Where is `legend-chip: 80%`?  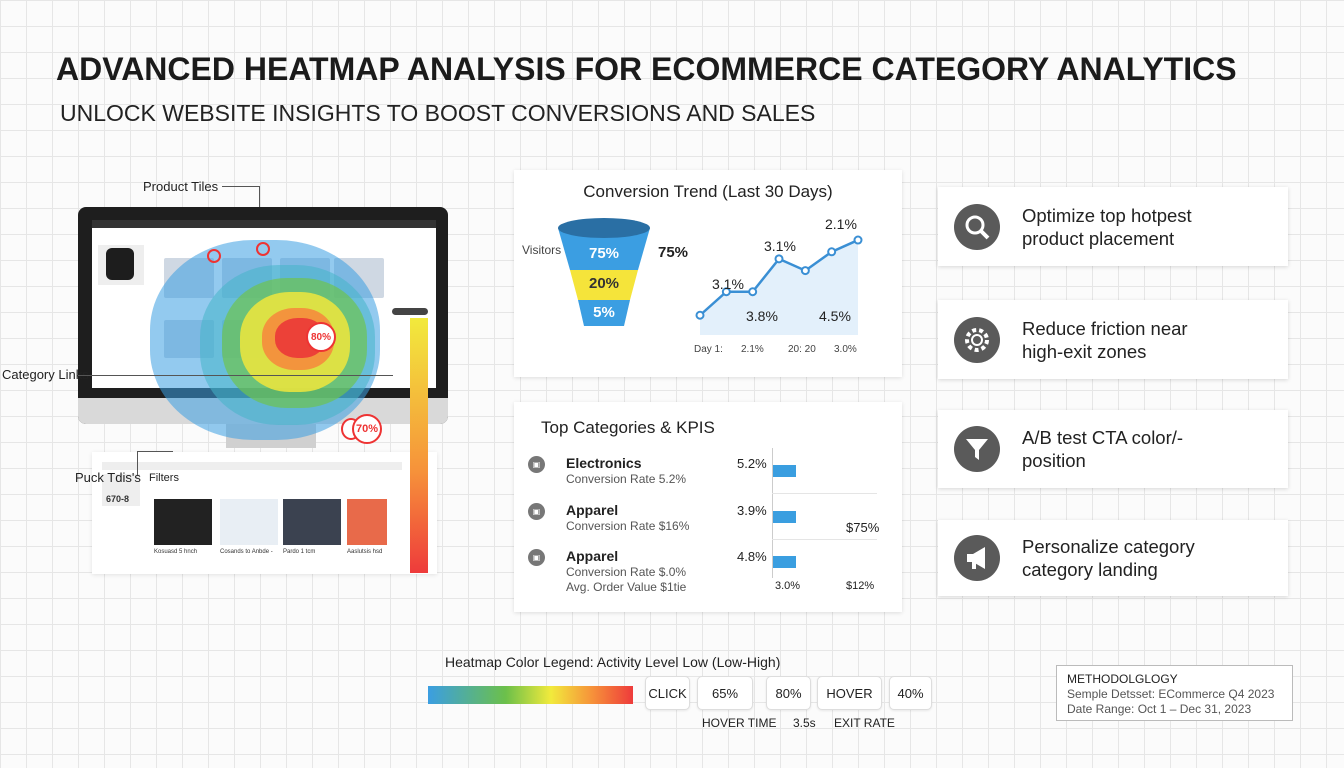 legend-chip: 80% is located at coordinates (788, 693).